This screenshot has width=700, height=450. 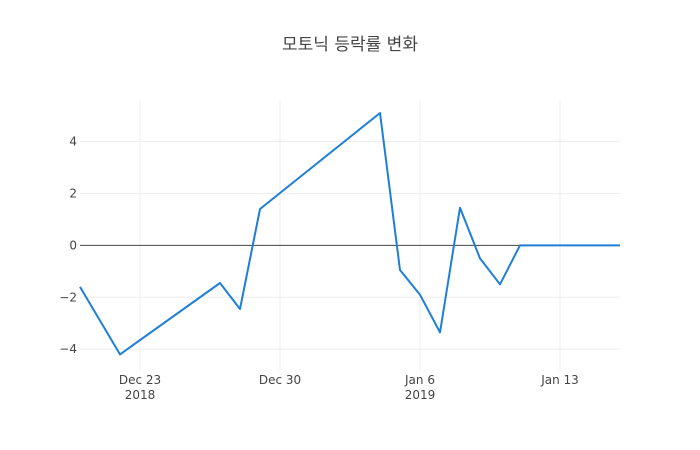 What do you see at coordinates (140, 395) in the screenshot?
I see `x-tick-year-label: 2018` at bounding box center [140, 395].